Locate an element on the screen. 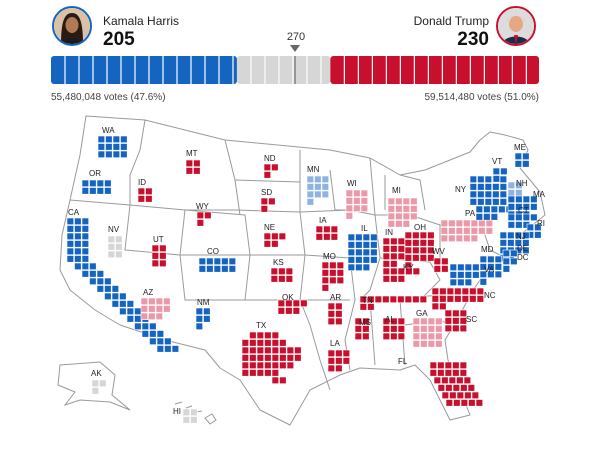  state-mo is located at coordinates (332, 276).